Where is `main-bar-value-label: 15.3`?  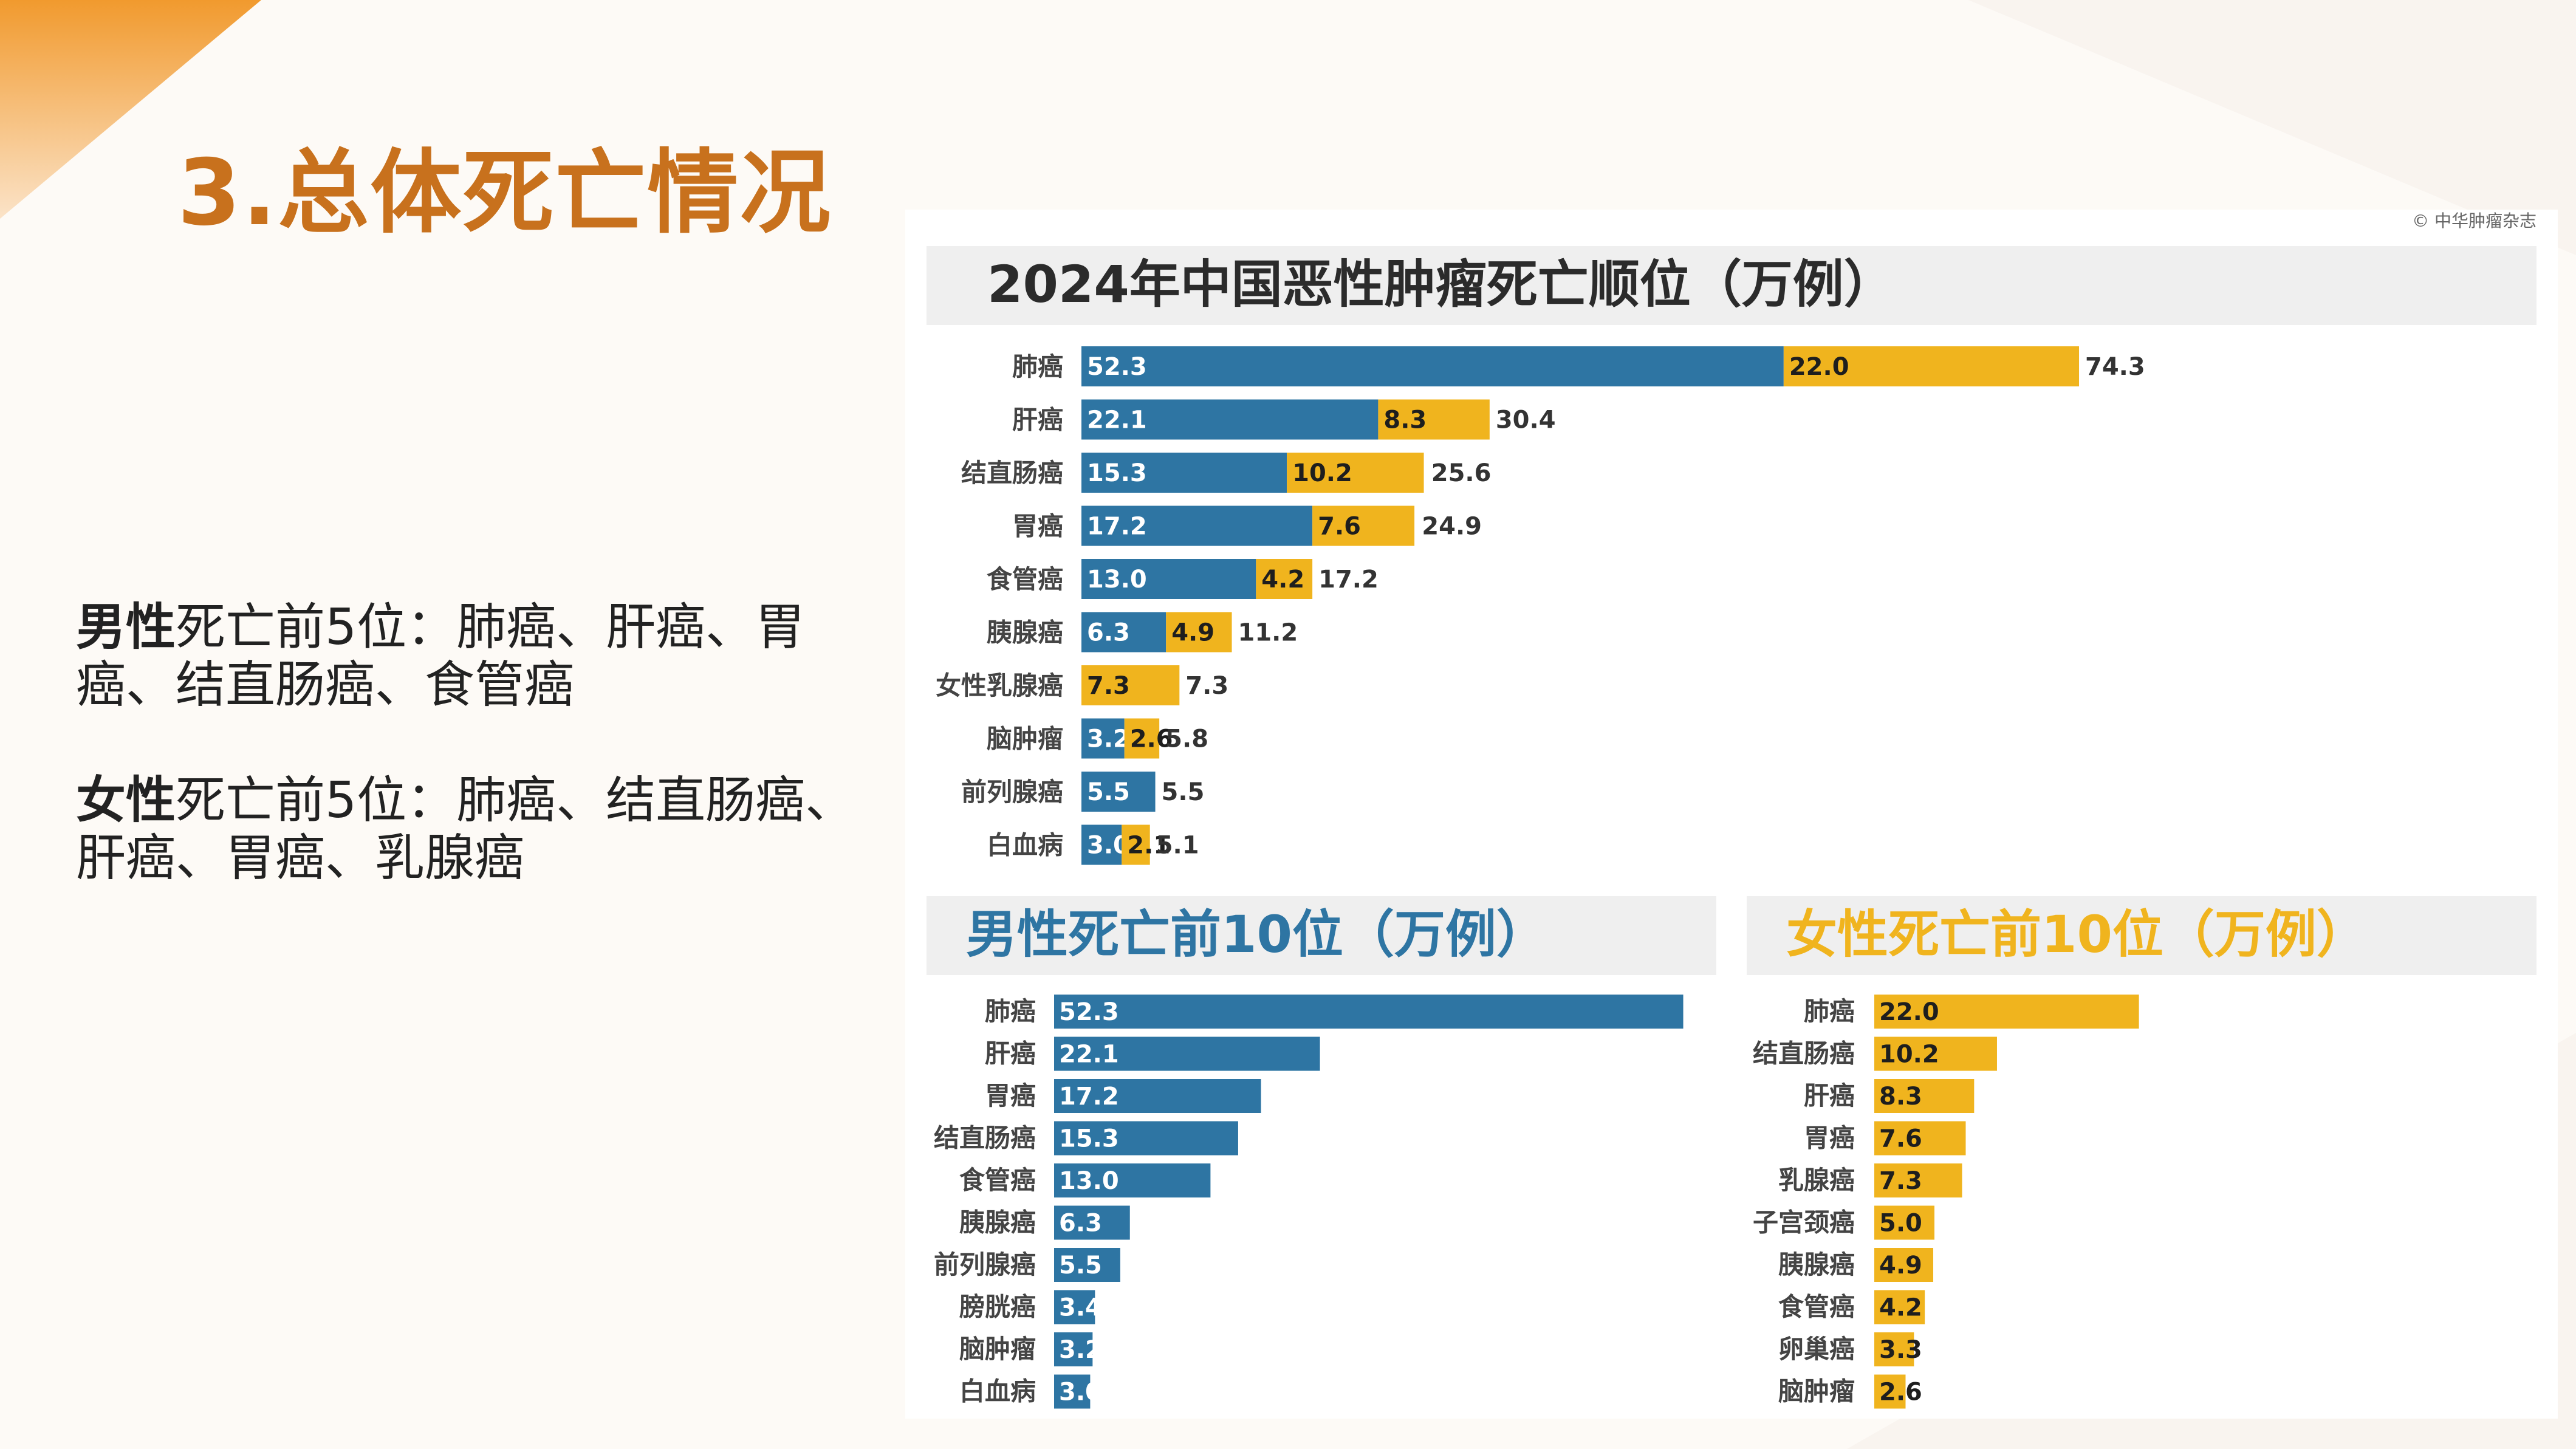
main-bar-value-label: 15.3 is located at coordinates (1117, 473).